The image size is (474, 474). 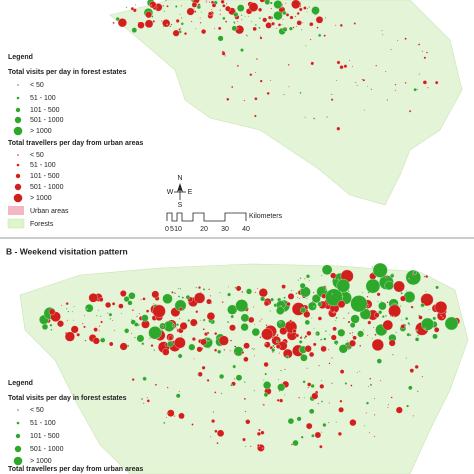 What do you see at coordinates (49, 211) in the screenshot?
I see `legend-label: Urban areas` at bounding box center [49, 211].